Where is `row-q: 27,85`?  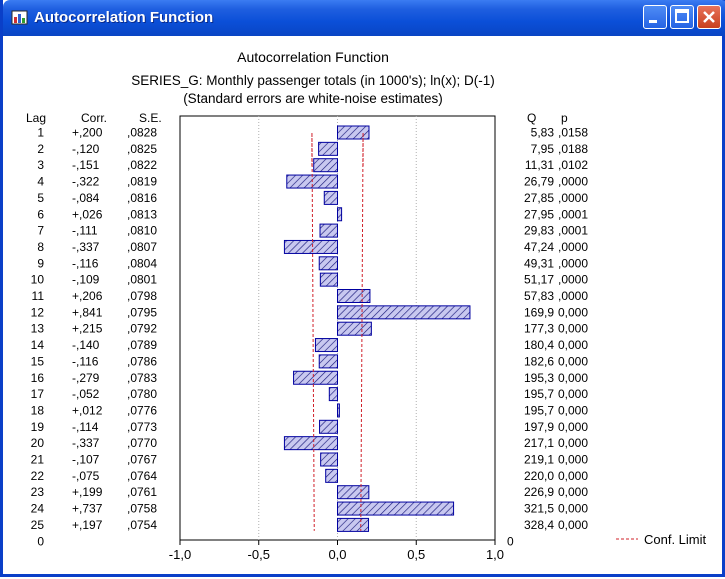 row-q: 27,85 is located at coordinates (539, 198).